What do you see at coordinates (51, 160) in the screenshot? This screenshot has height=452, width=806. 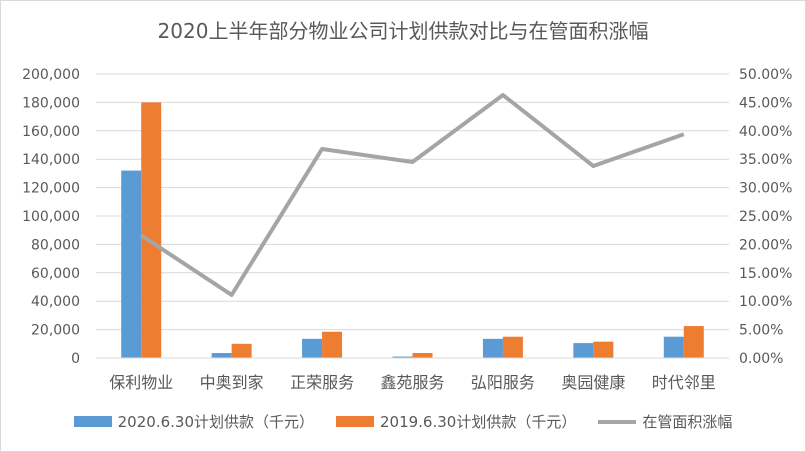 I see `left-tick-label: 140,000` at bounding box center [51, 160].